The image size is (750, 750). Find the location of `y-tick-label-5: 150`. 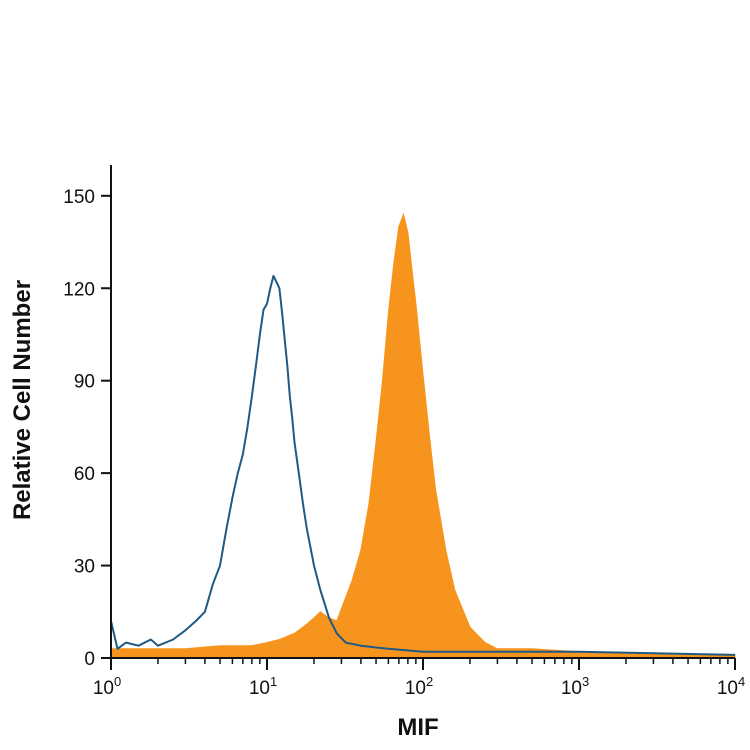

y-tick-label-5: 150 is located at coordinates (79, 197).